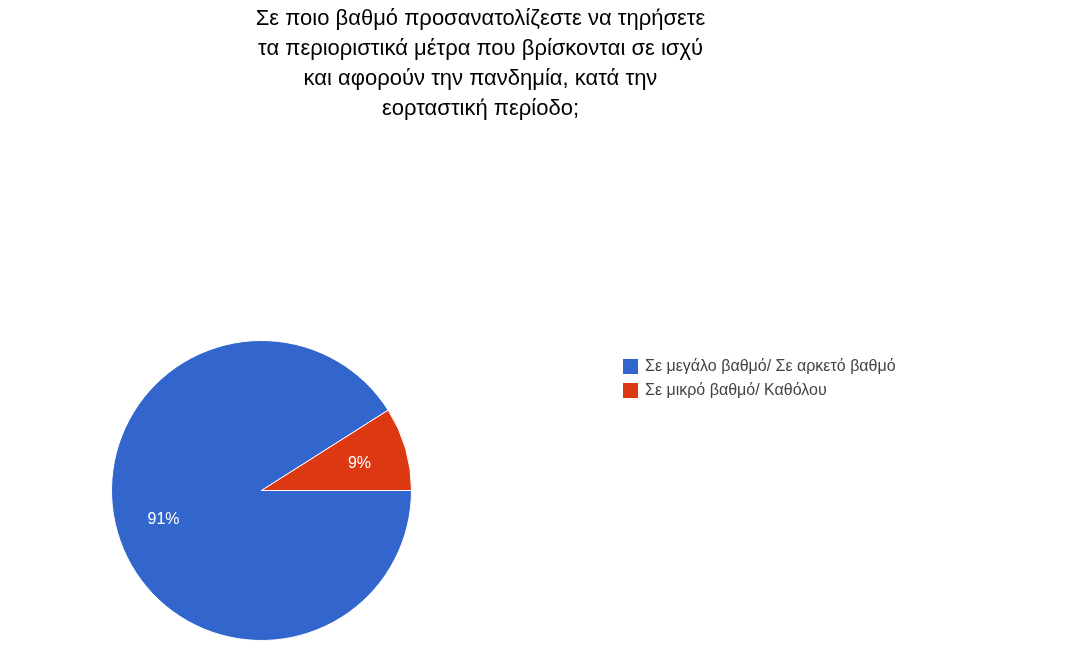  I want to click on legend-label: Σε μεγάλο βαθμό/ Σε αρκετό βαθμό, so click(770, 366).